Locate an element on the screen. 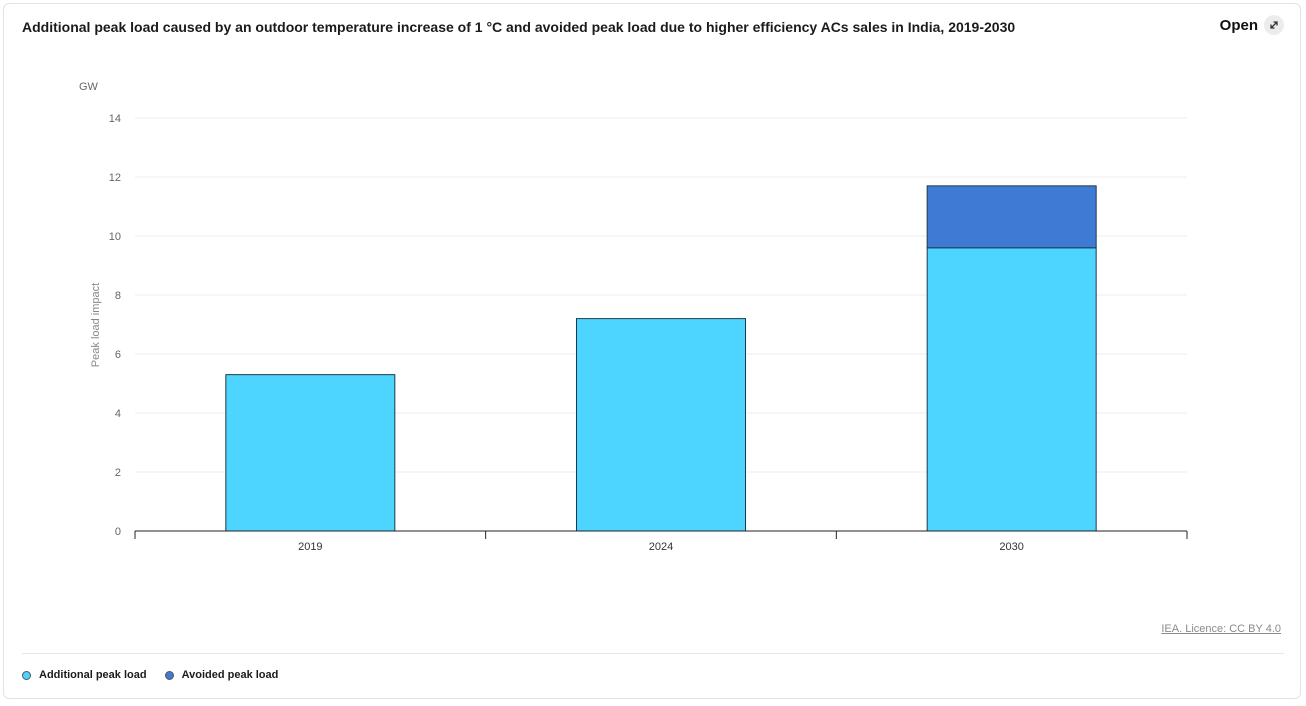 The height and width of the screenshot is (706, 1306). bar-avoided-peak-load-2030 is located at coordinates (1011, 217).